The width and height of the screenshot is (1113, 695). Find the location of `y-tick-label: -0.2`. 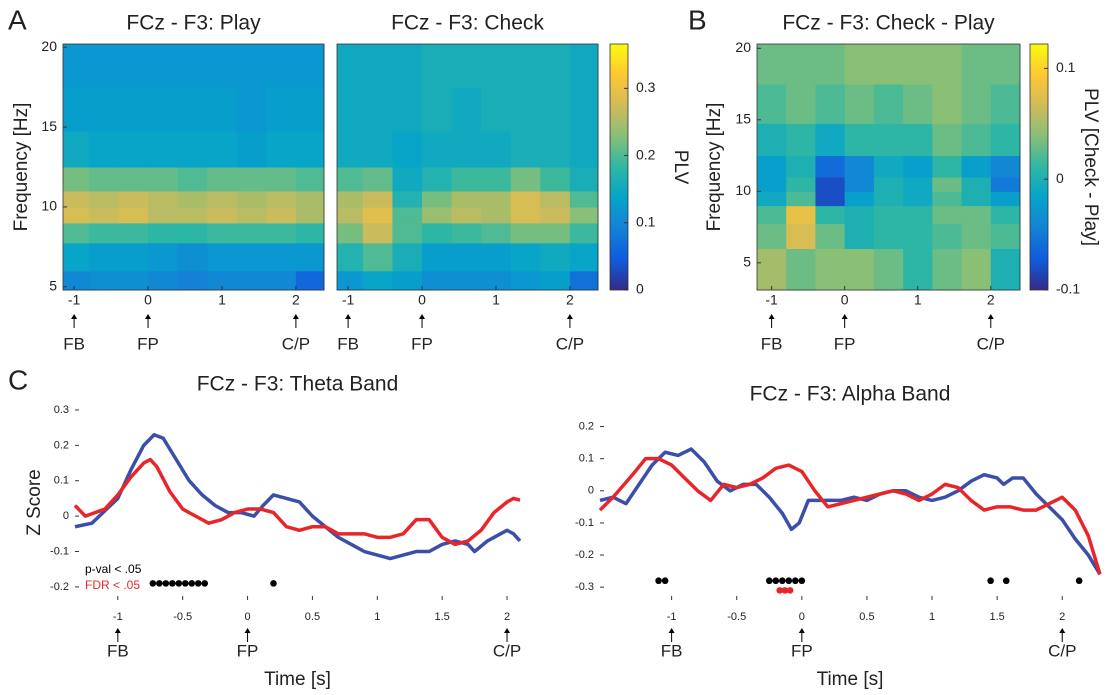

y-tick-label: -0.2 is located at coordinates (59, 587).